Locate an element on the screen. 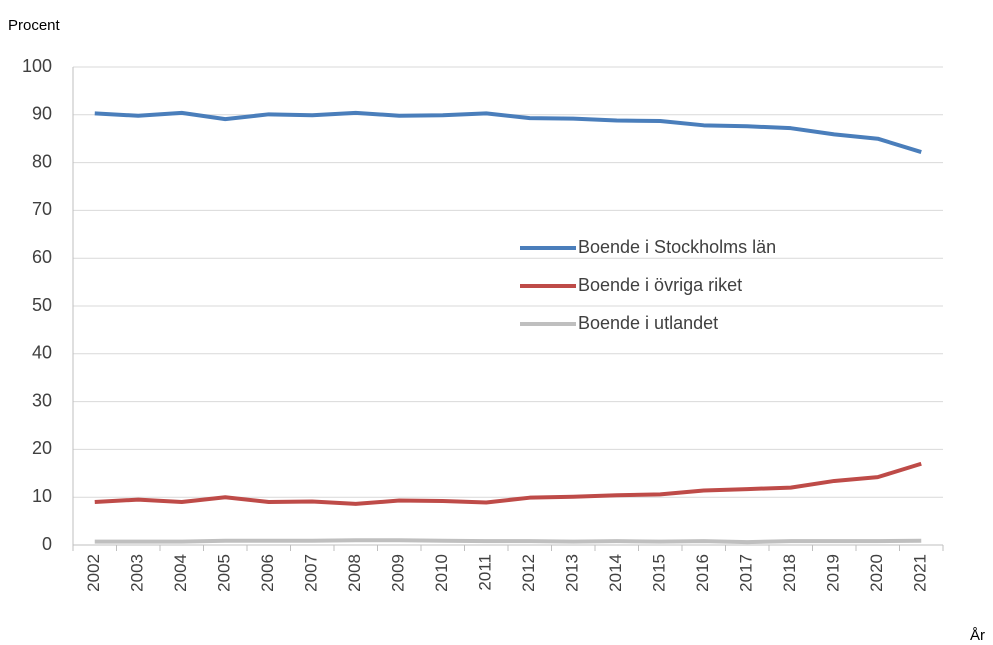 Image resolution: width=993 pixels, height=645 pixels. x-tick-label: 2009 is located at coordinates (398, 573).